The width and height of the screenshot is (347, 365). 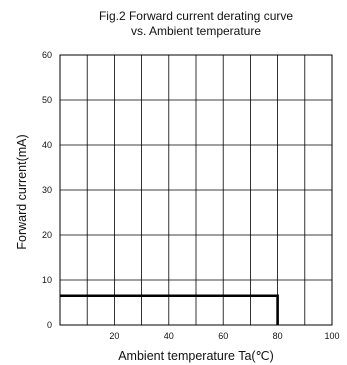 I want to click on series-line, so click(x=169, y=309).